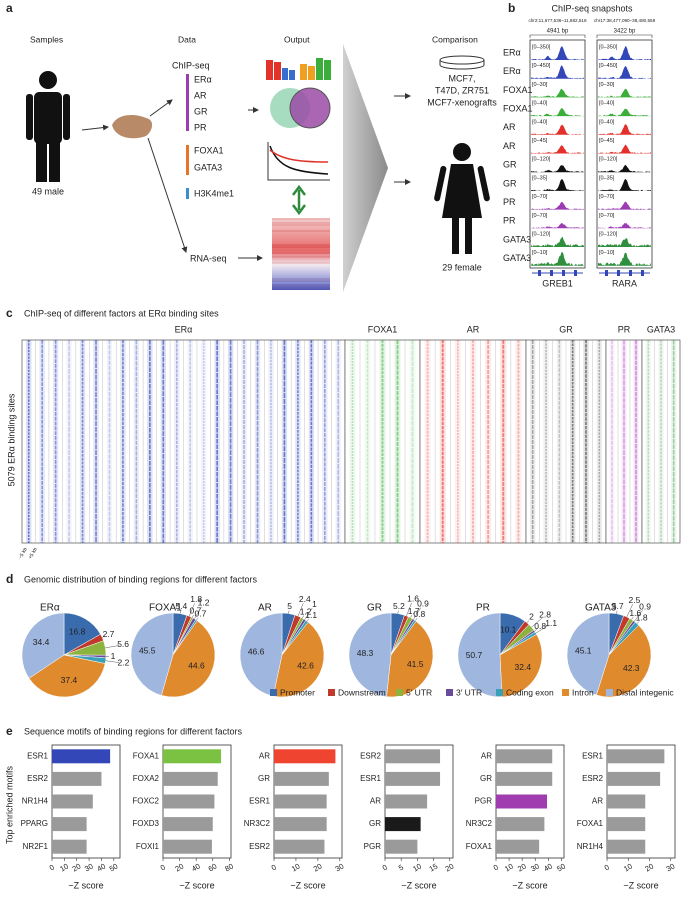 The height and width of the screenshot is (904, 696). Describe the element at coordinates (462, 90) in the screenshot. I see `cell-line: T47D, ZR751` at that location.